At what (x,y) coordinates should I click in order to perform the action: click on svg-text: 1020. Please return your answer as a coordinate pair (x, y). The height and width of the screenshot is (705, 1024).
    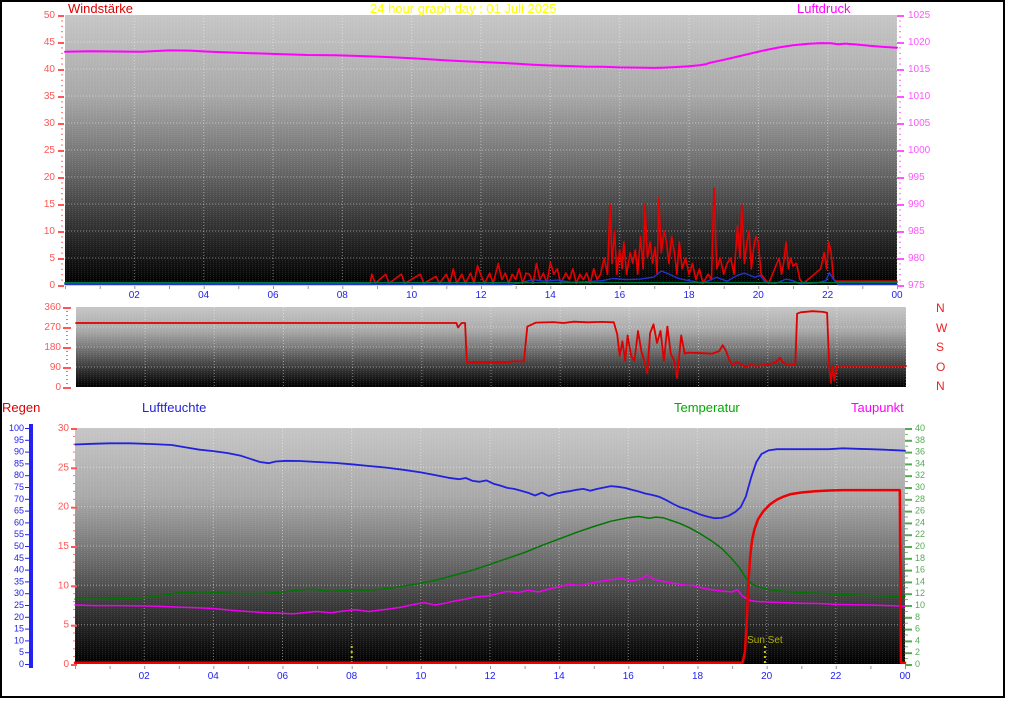
    Looking at the image, I should click on (919, 42).